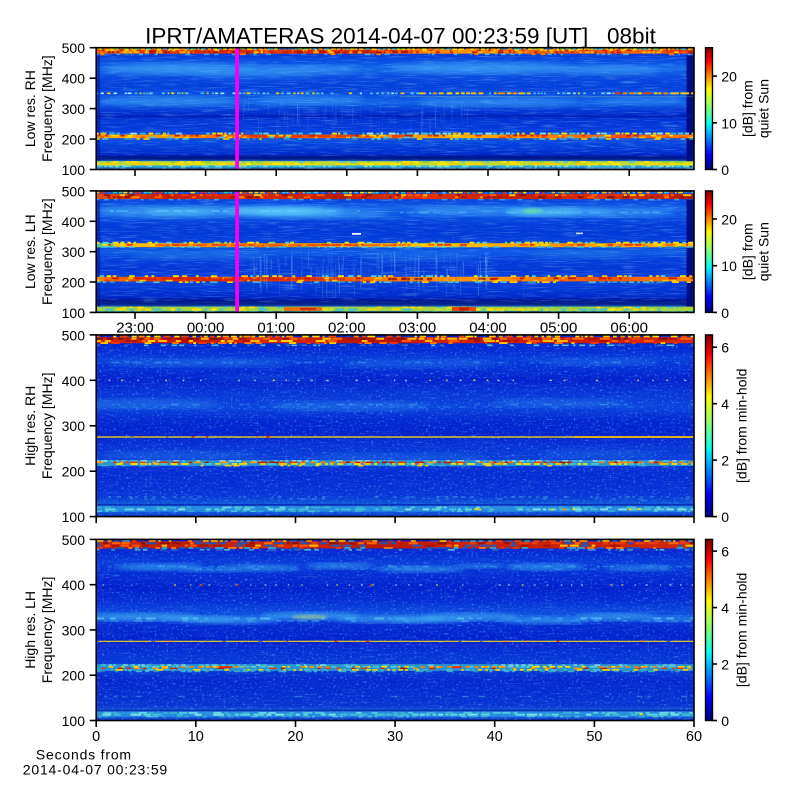 Image resolution: width=800 pixels, height=800 pixels. I want to click on svg-text: 30, so click(395, 737).